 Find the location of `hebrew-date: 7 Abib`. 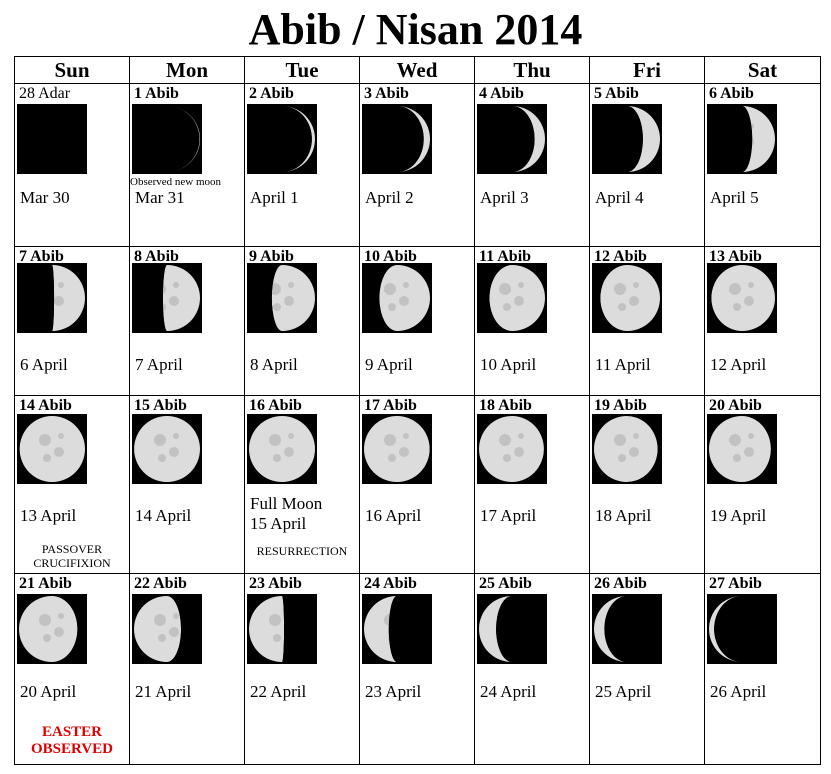

hebrew-date: 7 Abib is located at coordinates (41, 256).